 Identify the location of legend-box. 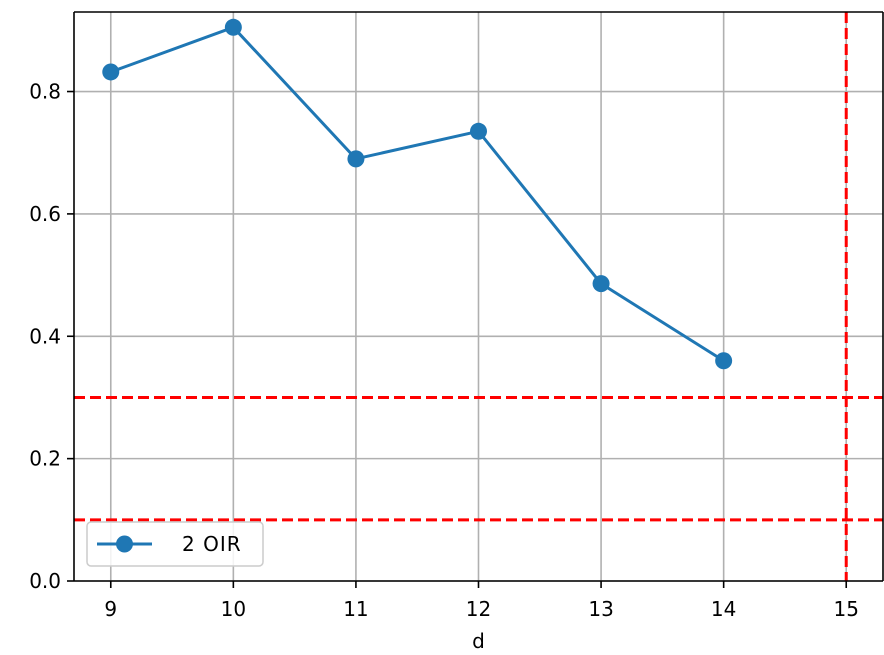
(175, 544).